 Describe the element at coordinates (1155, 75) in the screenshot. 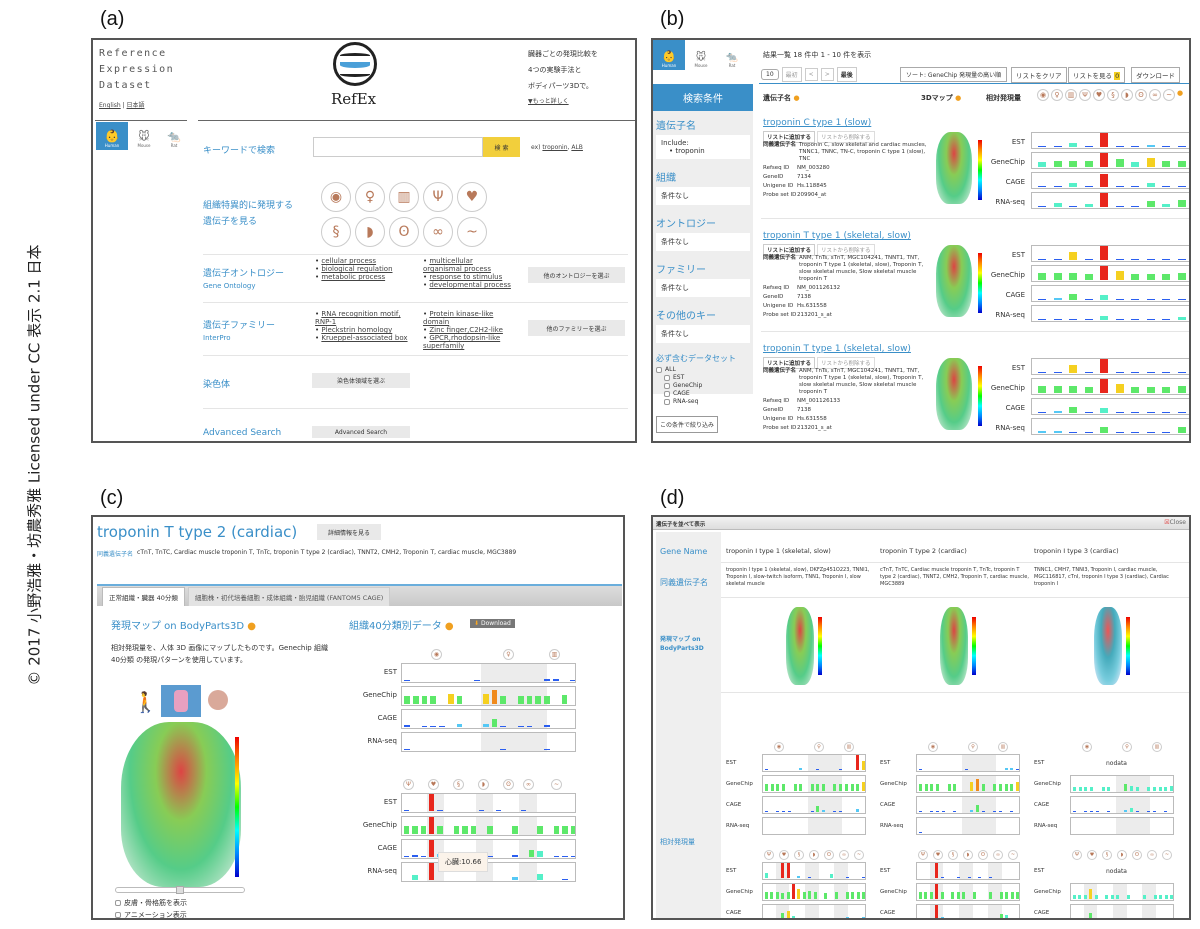

I see `download-button: ダウンロード` at that location.